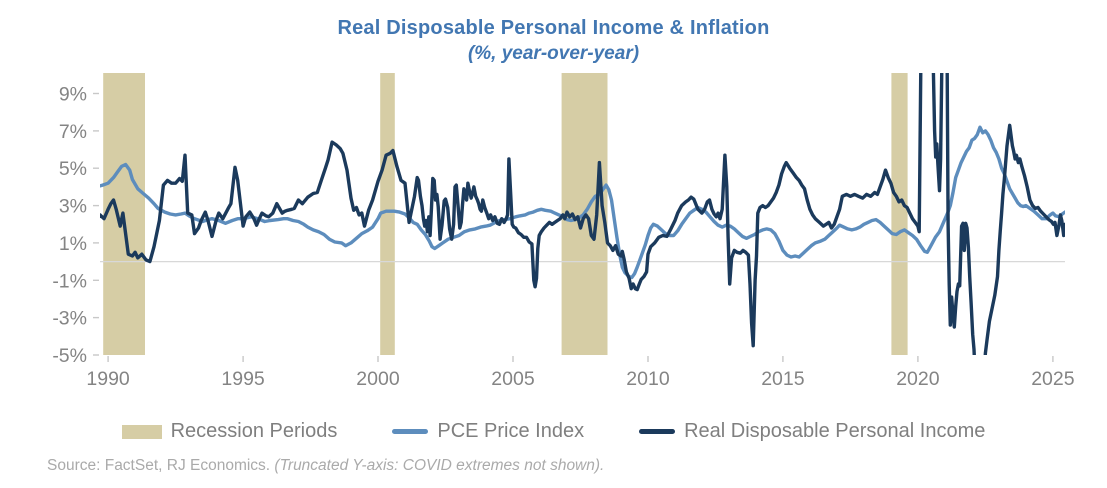 The width and height of the screenshot is (1107, 488). What do you see at coordinates (513, 379) in the screenshot?
I see `x-axis-label: 2005` at bounding box center [513, 379].